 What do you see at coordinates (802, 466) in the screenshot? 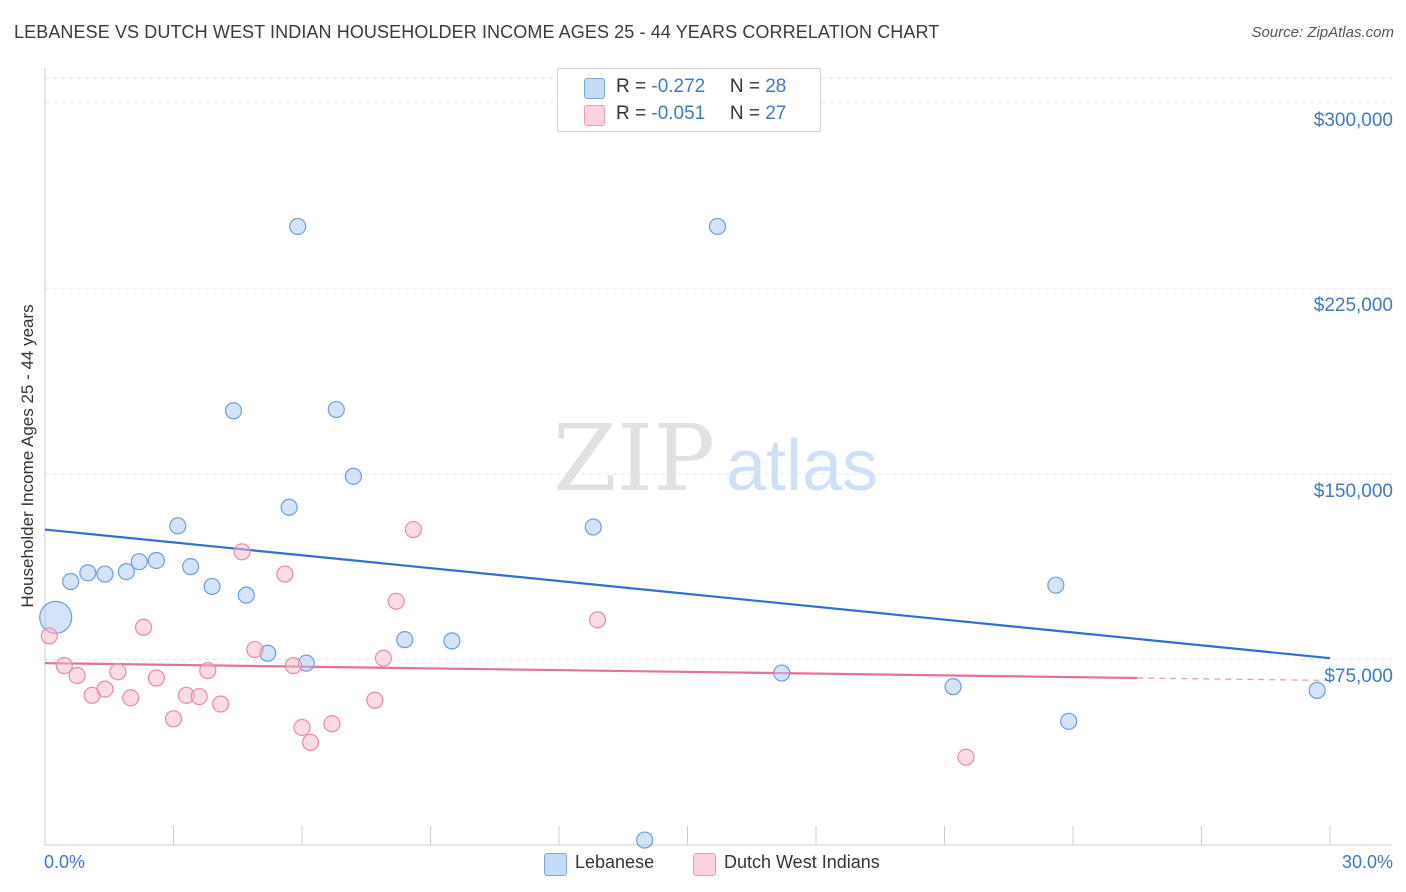
I see `watermark-atlas: atlas` at bounding box center [802, 466].